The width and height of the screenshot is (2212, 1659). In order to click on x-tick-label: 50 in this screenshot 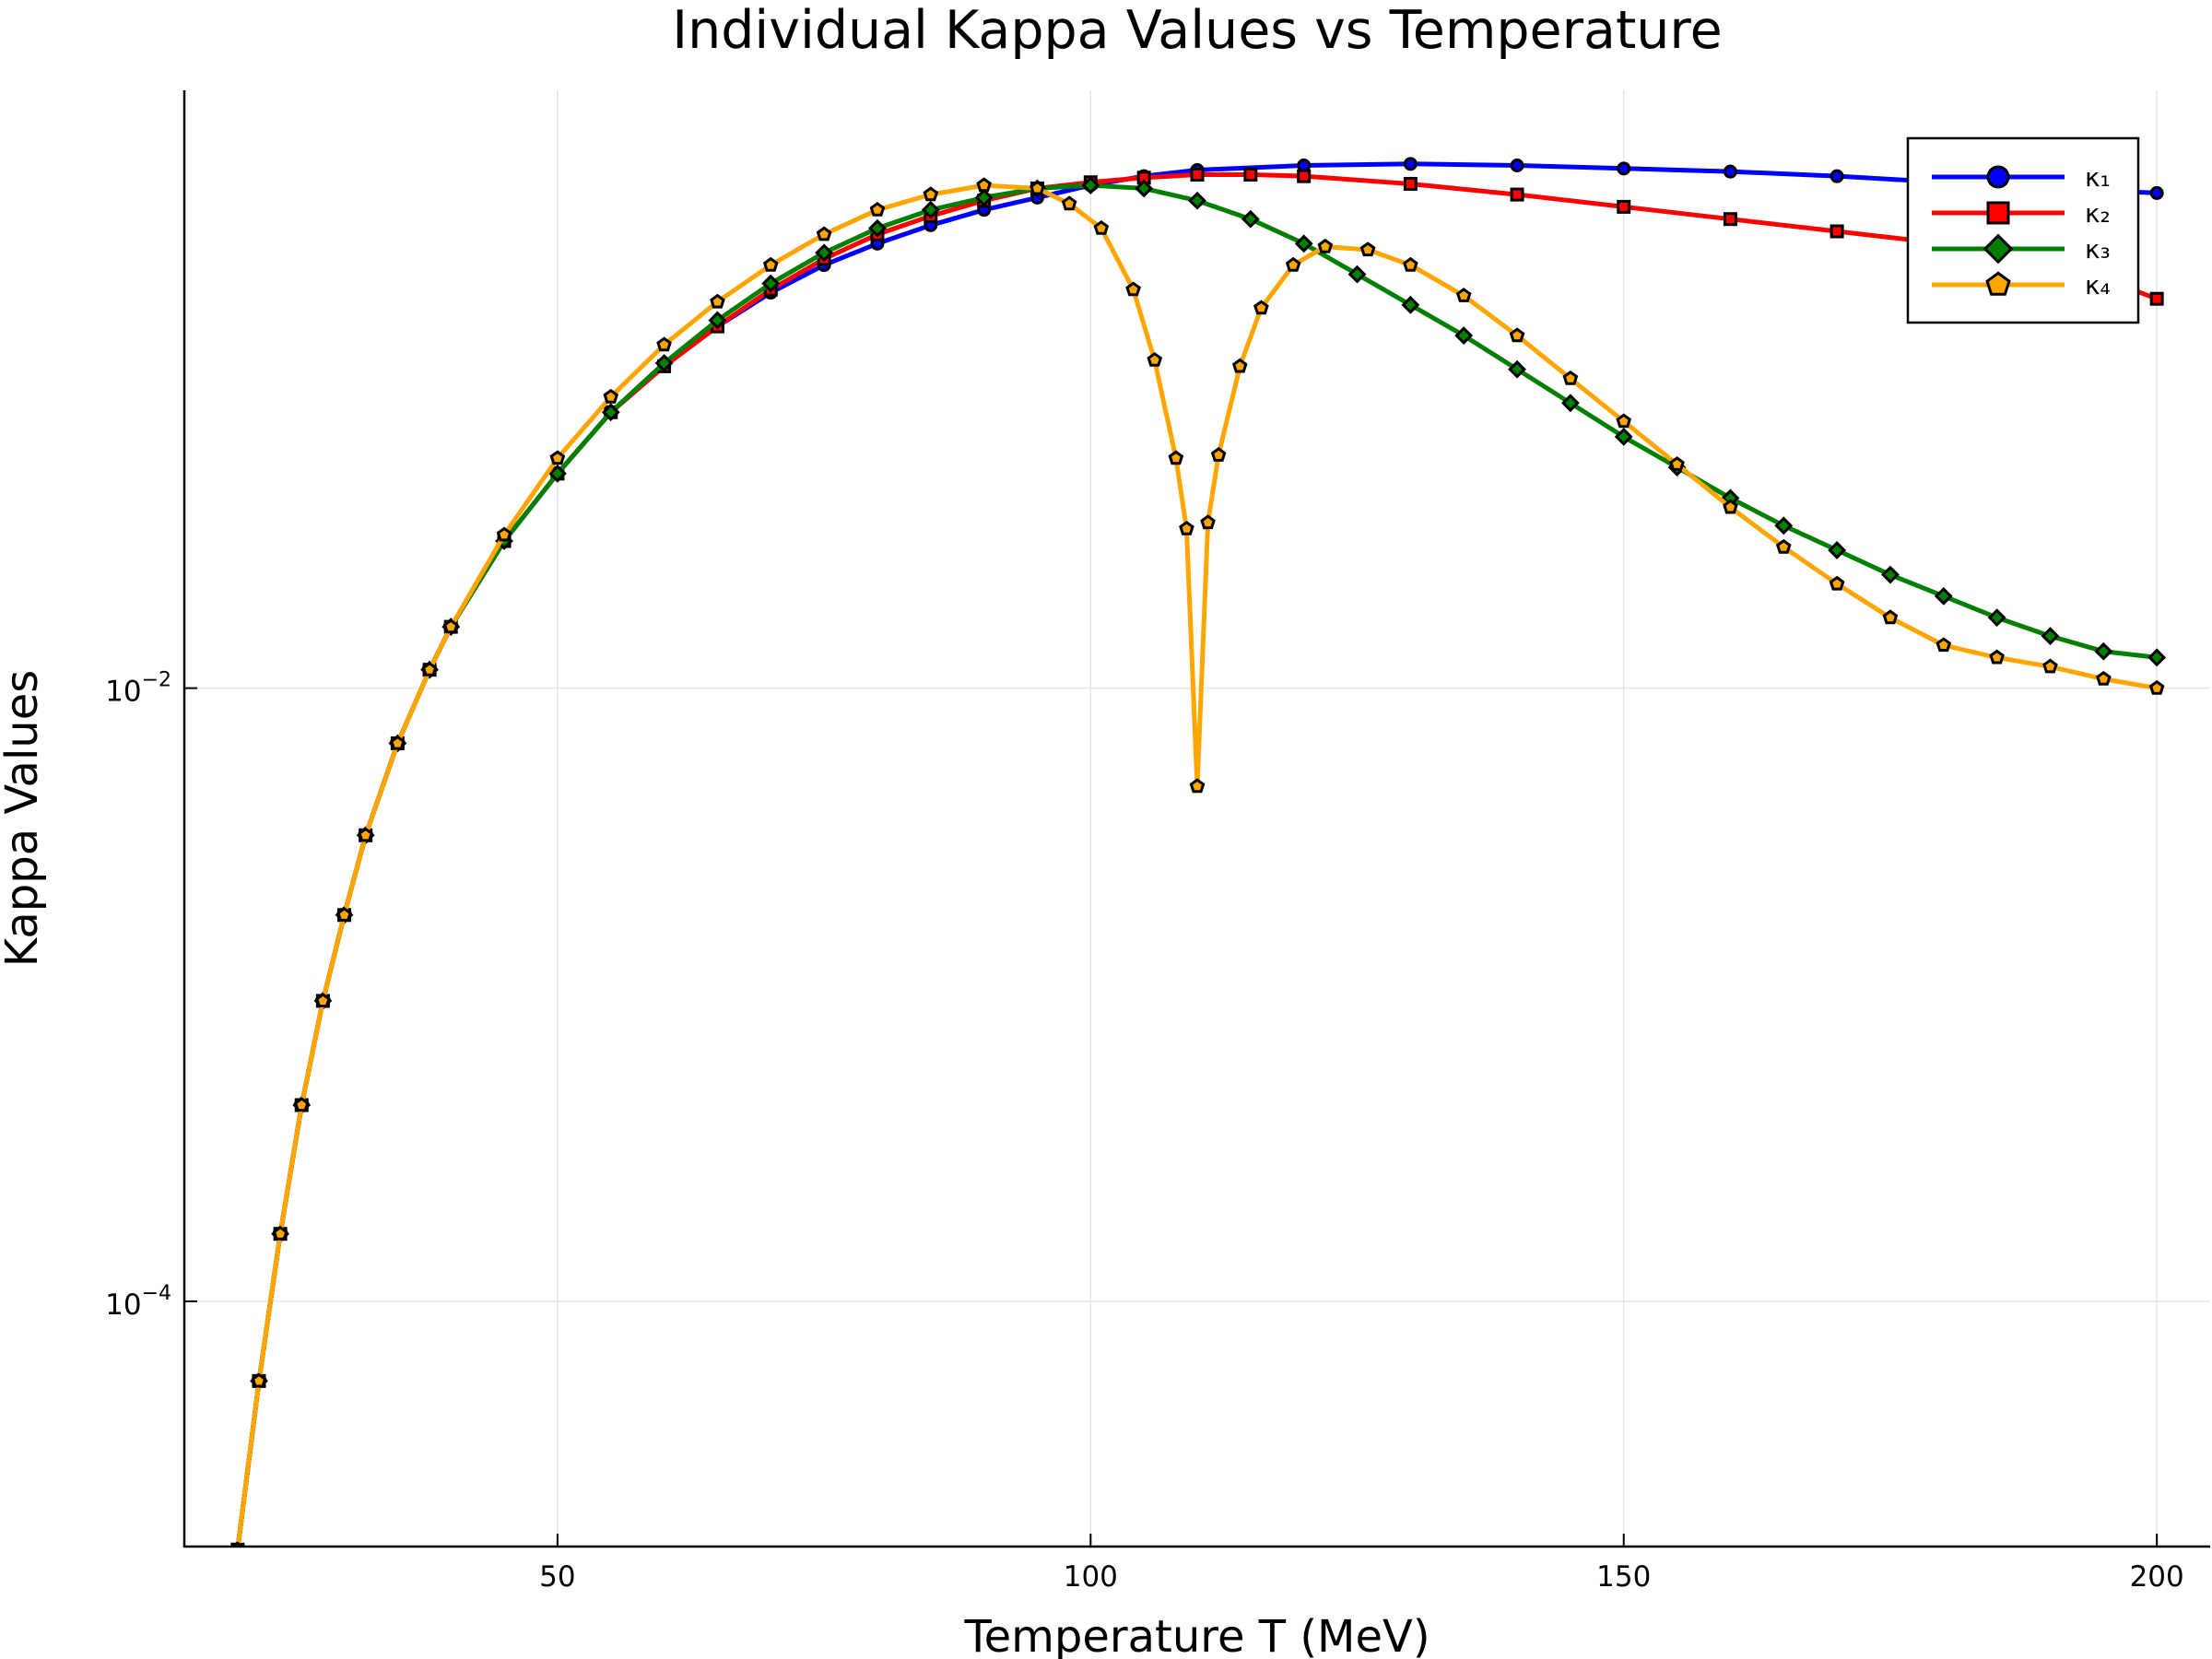, I will do `click(557, 1577)`.